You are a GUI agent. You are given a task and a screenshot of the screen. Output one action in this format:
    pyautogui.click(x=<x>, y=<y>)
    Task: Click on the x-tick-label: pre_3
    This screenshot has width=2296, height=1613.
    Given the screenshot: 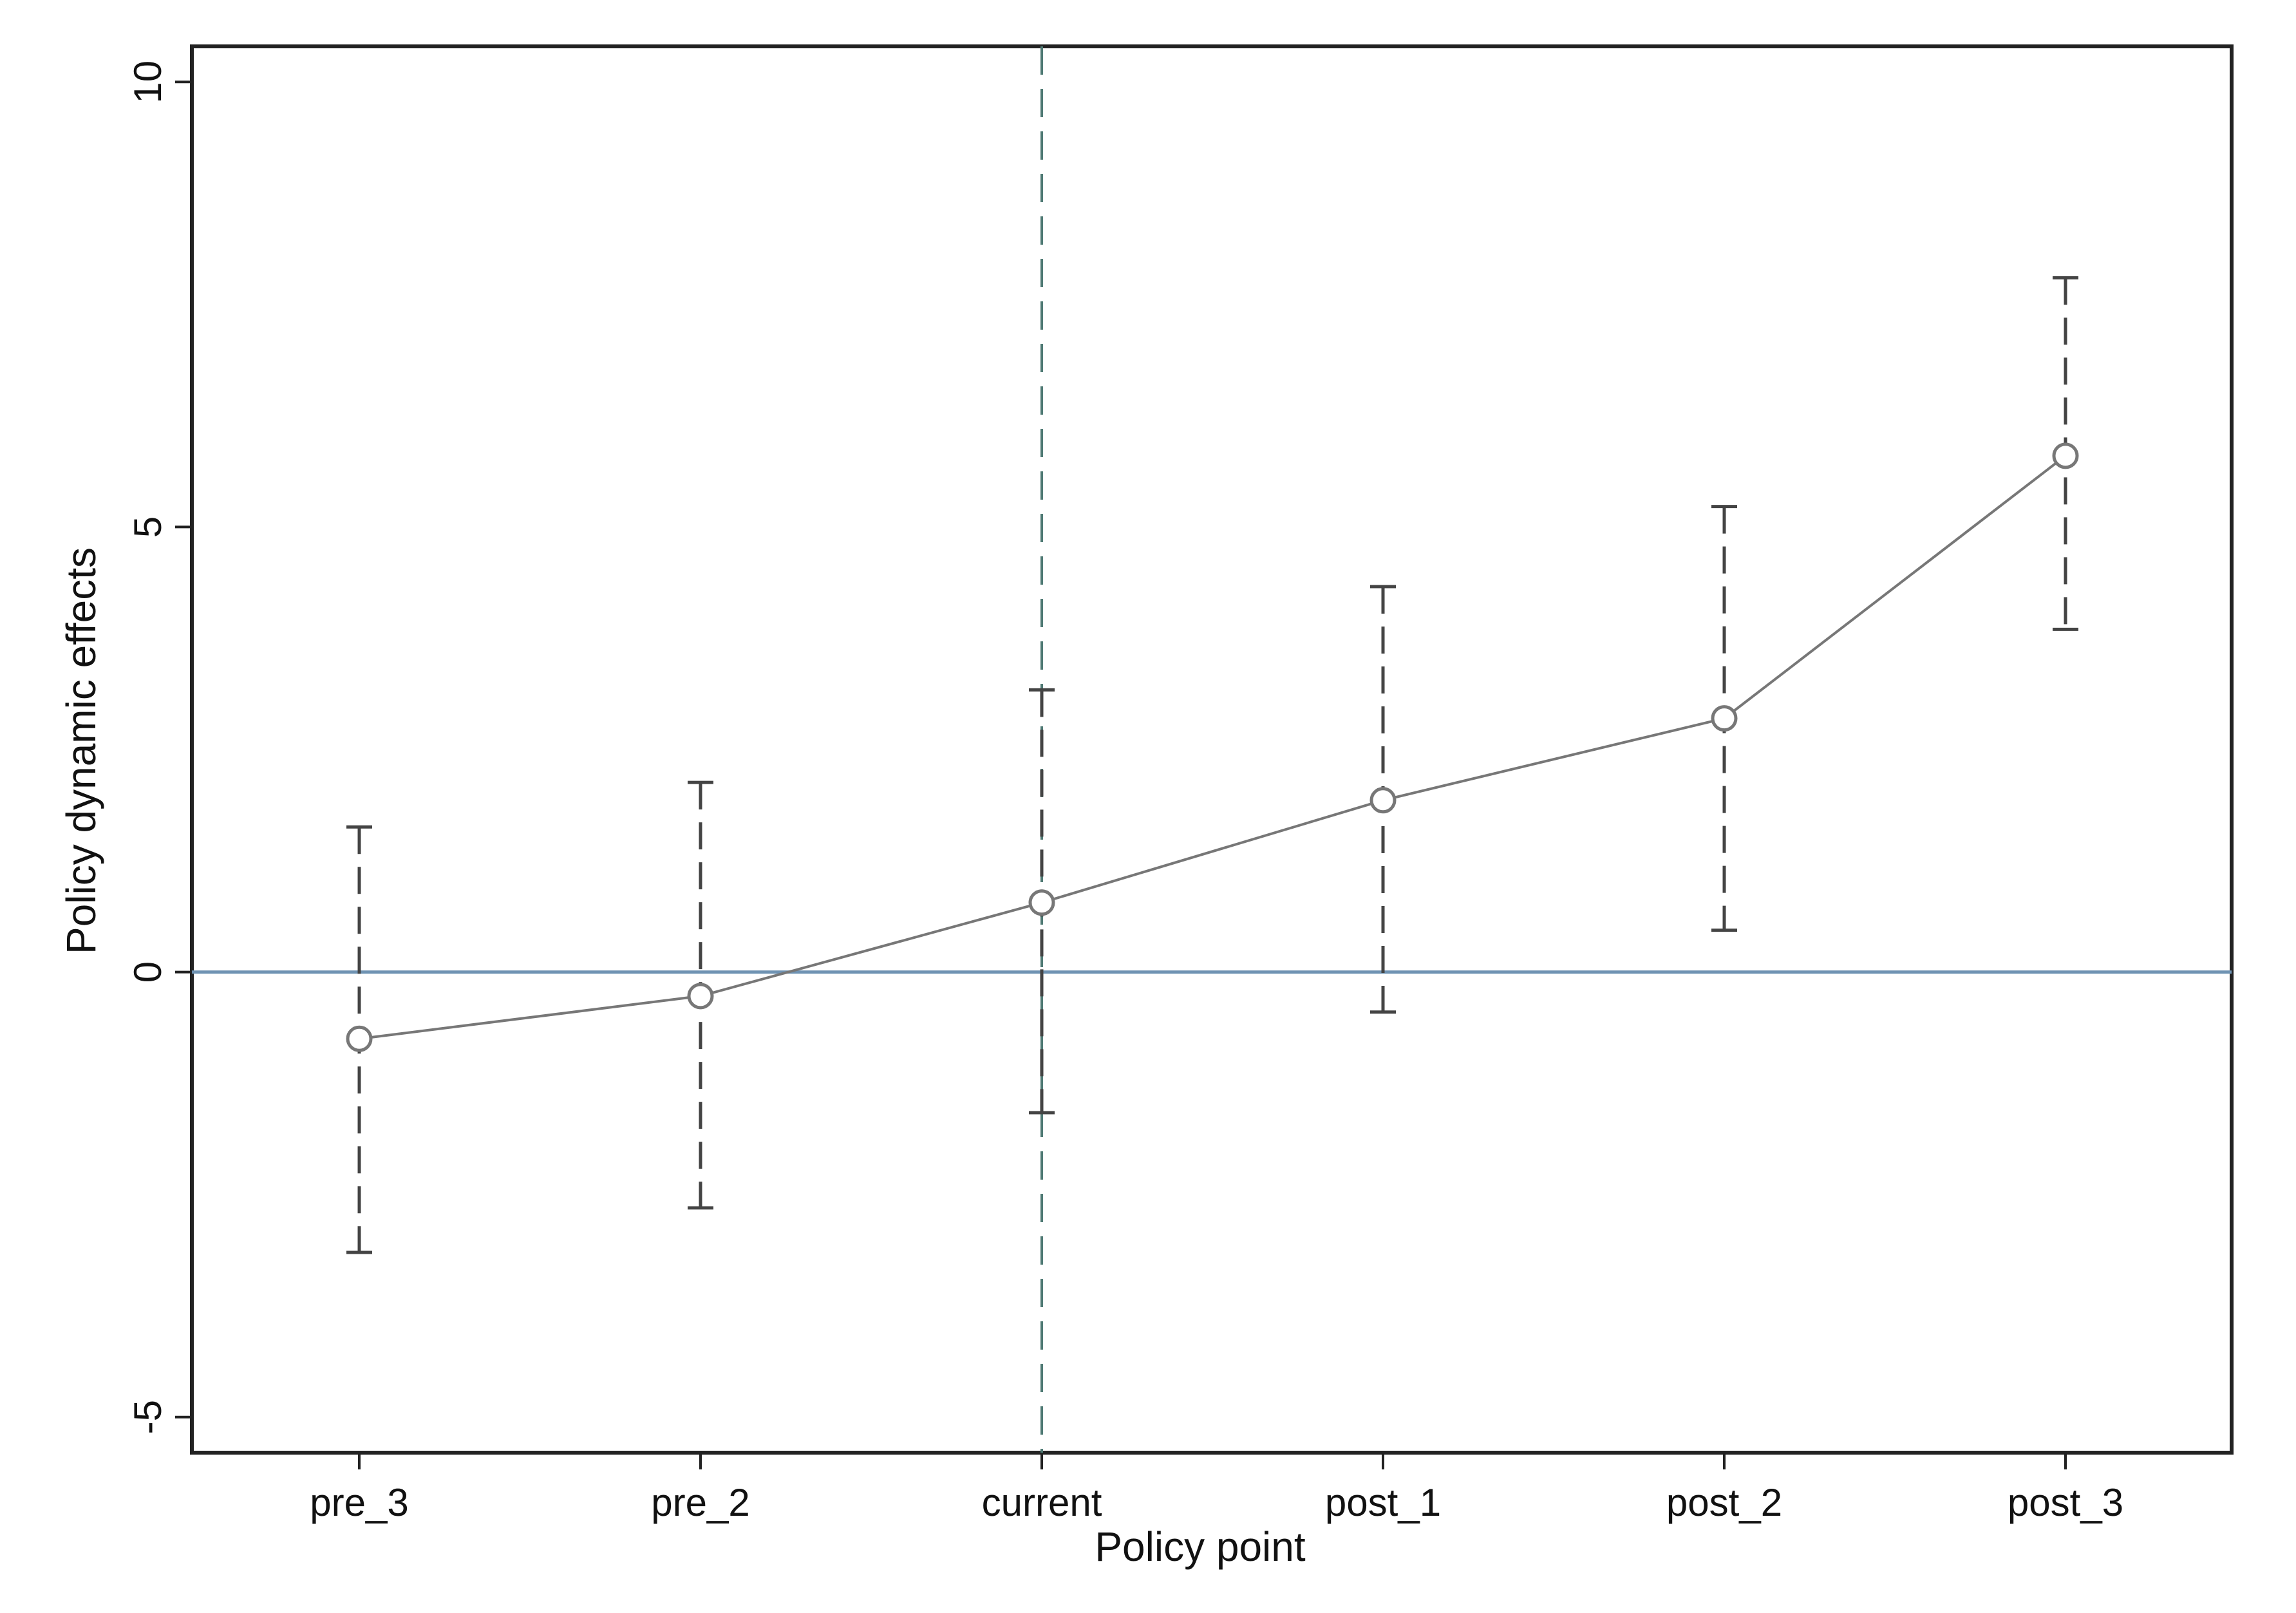 What is the action you would take?
    pyautogui.click(x=359, y=1503)
    